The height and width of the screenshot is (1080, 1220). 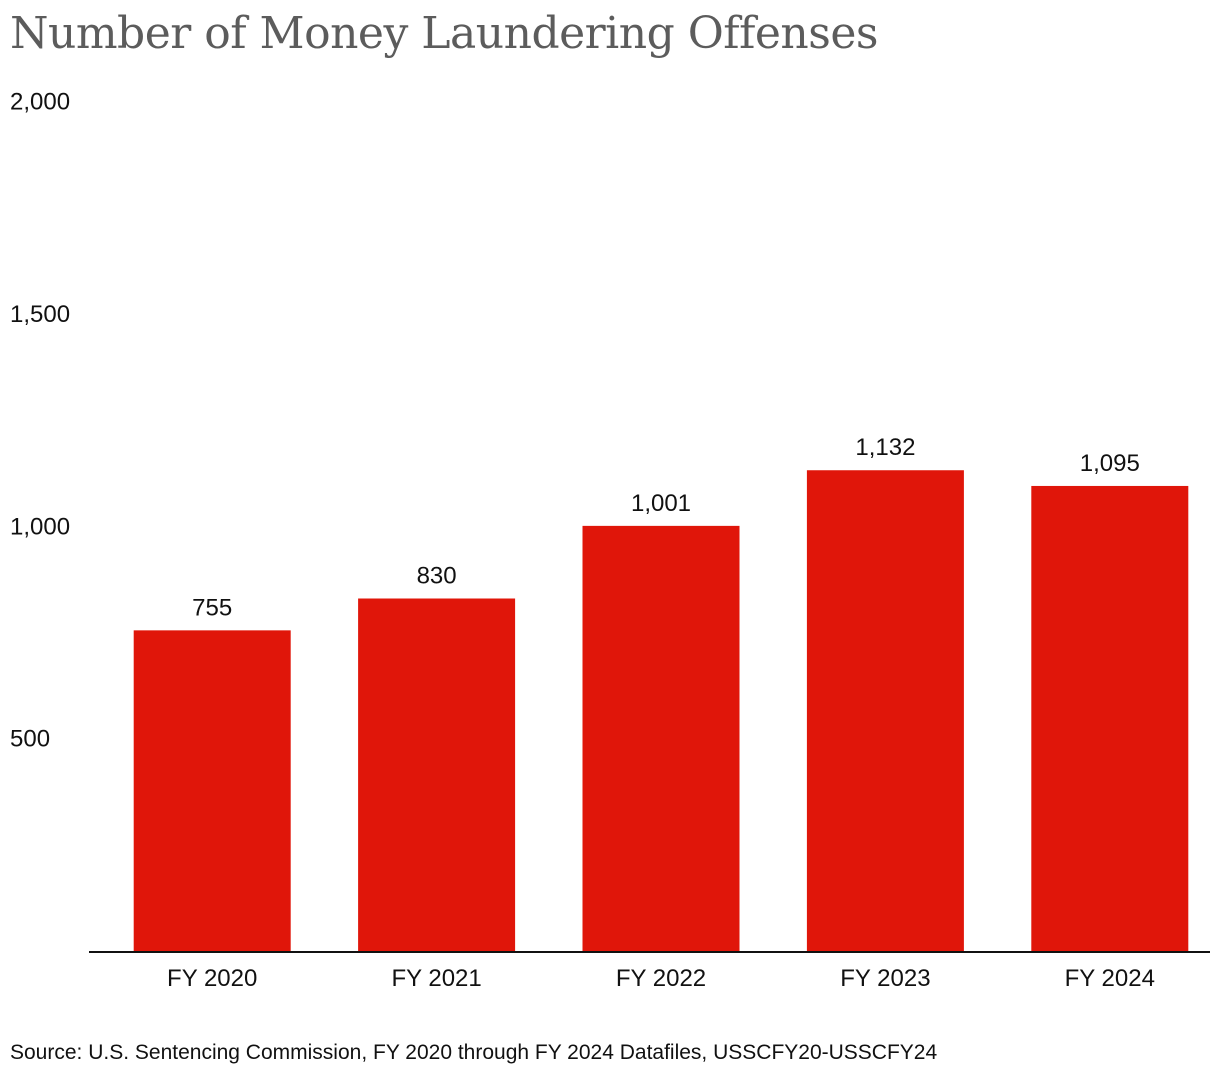 I want to click on y-tick-label: 1,500, so click(x=40, y=314).